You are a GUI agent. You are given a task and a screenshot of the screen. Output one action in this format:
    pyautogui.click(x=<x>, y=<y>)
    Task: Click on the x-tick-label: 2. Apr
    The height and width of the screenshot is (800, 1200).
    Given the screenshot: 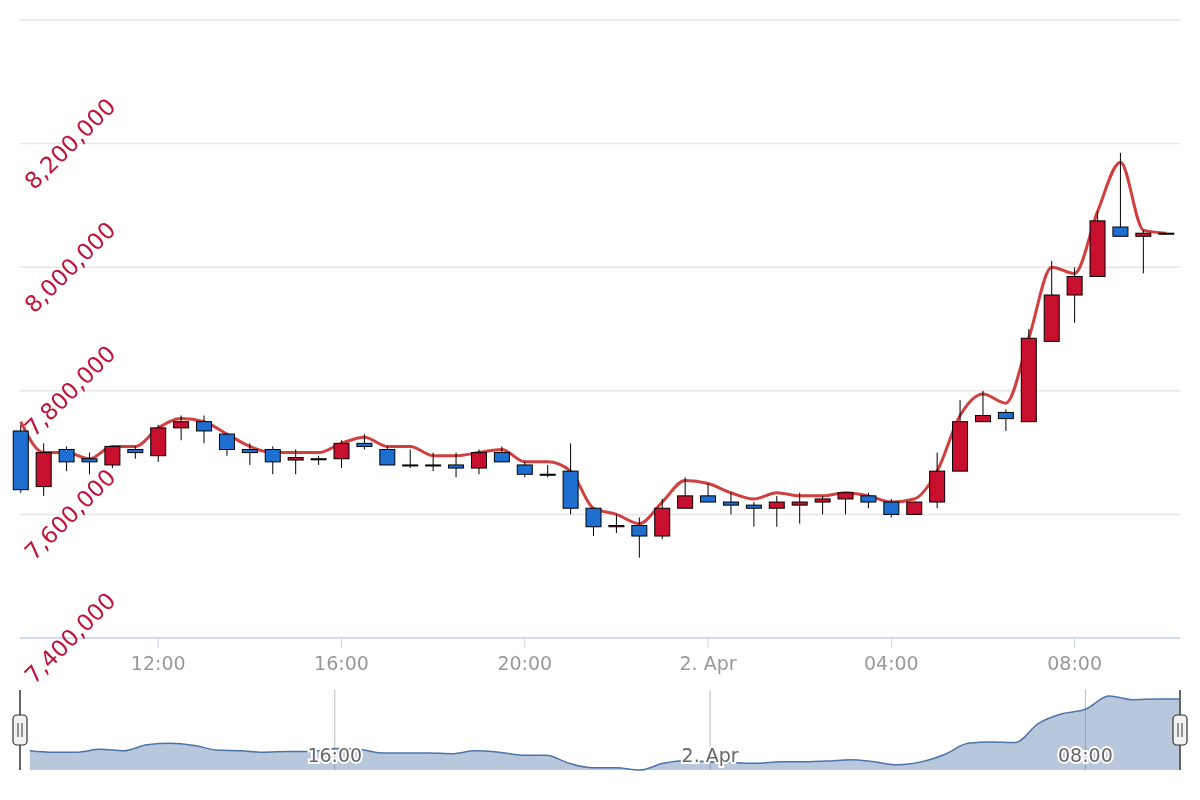 What is the action you would take?
    pyautogui.click(x=708, y=663)
    